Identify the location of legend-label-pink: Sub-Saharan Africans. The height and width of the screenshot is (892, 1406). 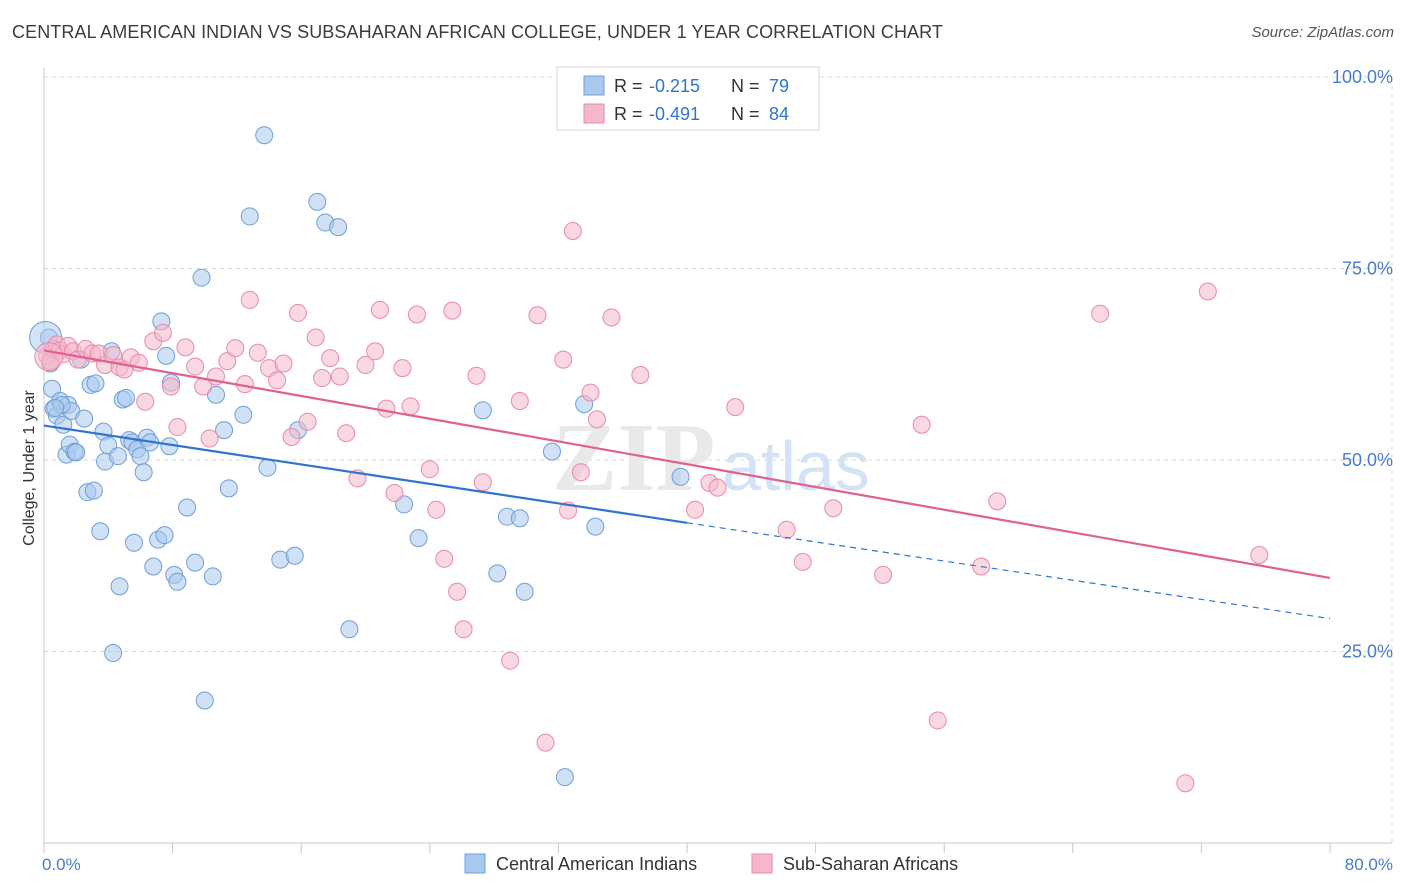
(870, 864).